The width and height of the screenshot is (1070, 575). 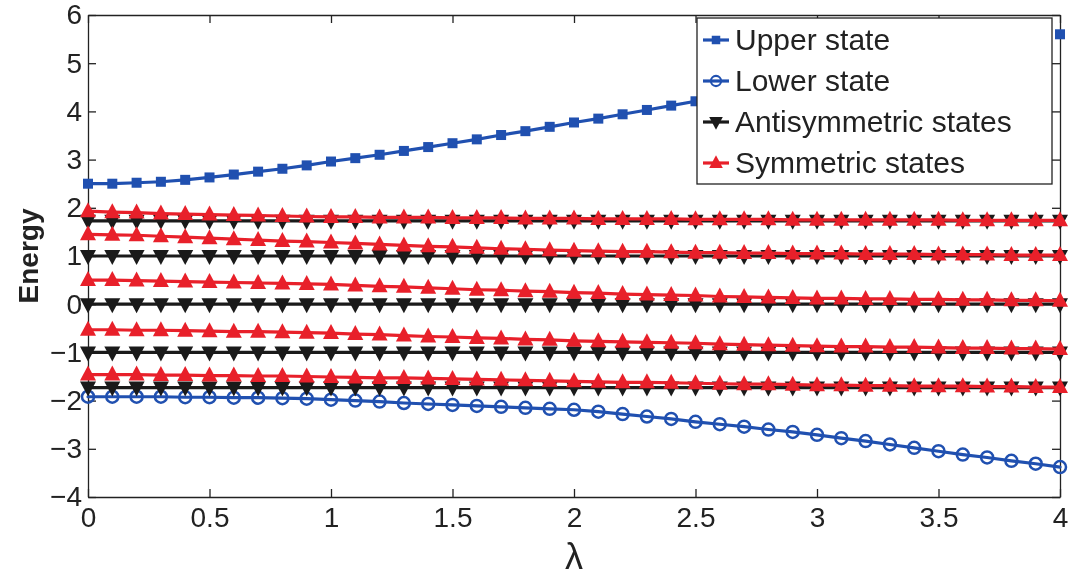 What do you see at coordinates (74, 160) in the screenshot?
I see `y-tick-label: 3` at bounding box center [74, 160].